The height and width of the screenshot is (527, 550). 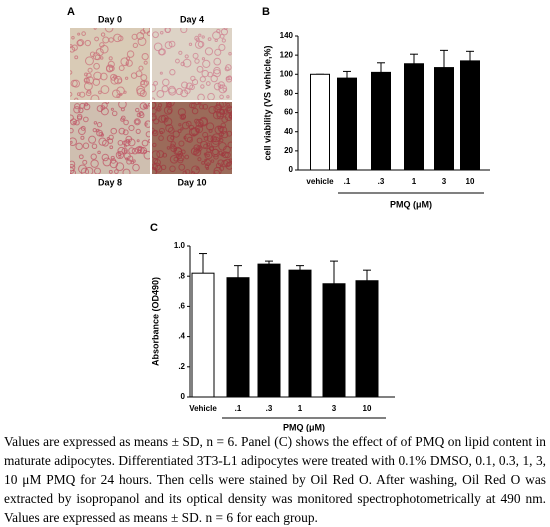 I want to click on y-tick-label: 140, so click(x=287, y=35).